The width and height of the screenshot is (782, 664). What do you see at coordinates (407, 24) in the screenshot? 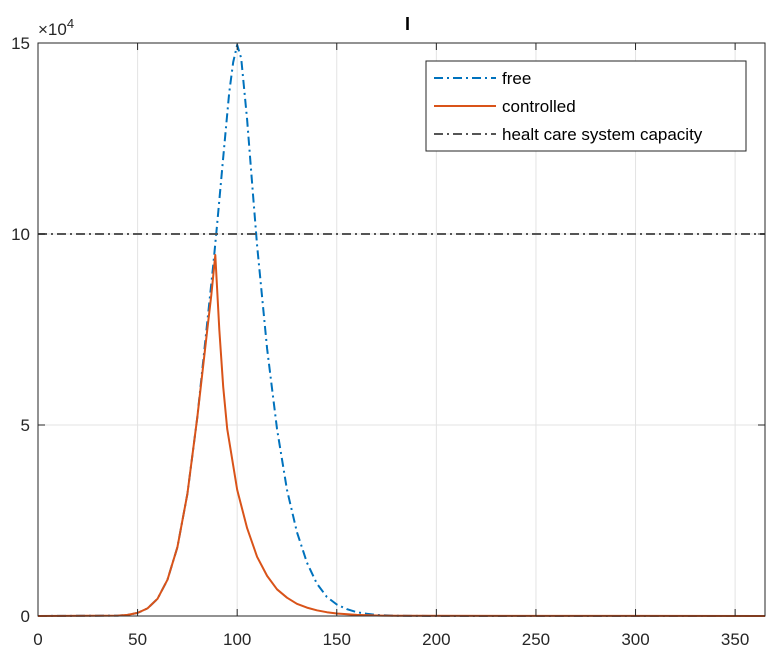
I see `chart-title: I` at bounding box center [407, 24].